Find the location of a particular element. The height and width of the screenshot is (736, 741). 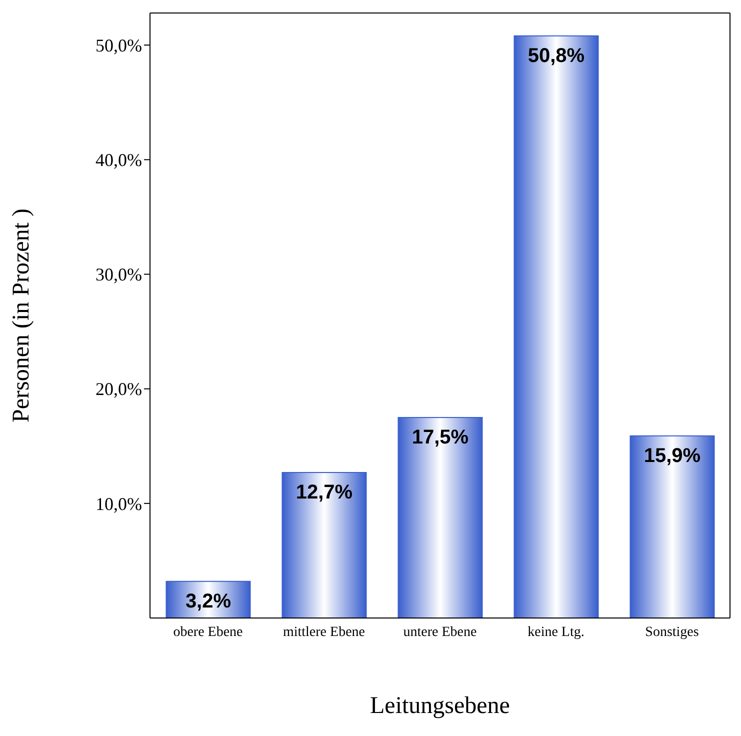

x-tick-label: mittlere Ebene is located at coordinates (324, 632).